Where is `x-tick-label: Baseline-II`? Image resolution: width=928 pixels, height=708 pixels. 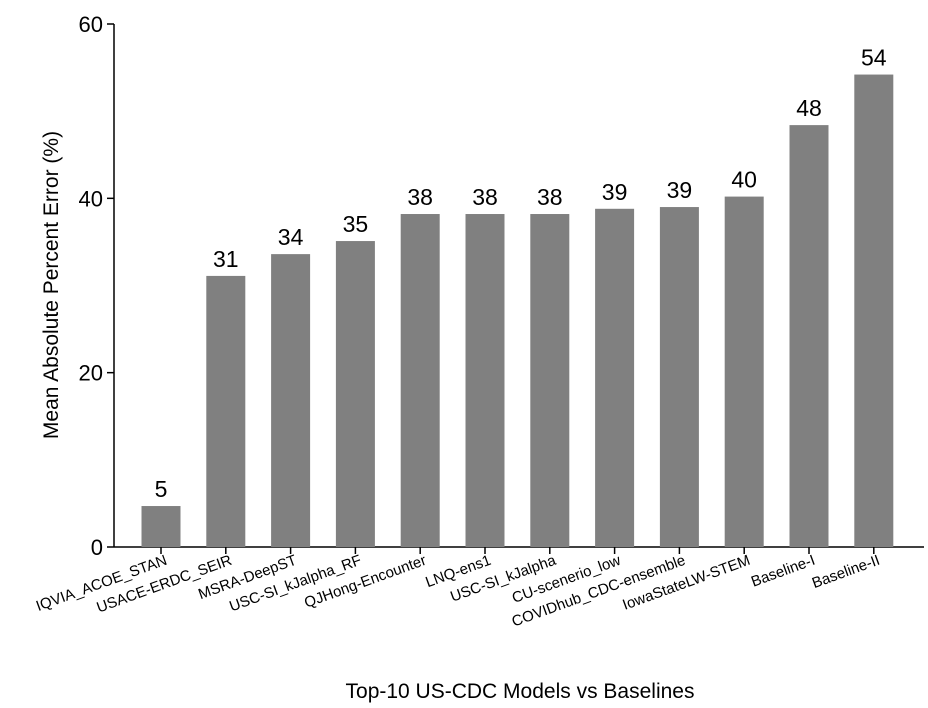 x-tick-label: Baseline-II is located at coordinates (846, 572).